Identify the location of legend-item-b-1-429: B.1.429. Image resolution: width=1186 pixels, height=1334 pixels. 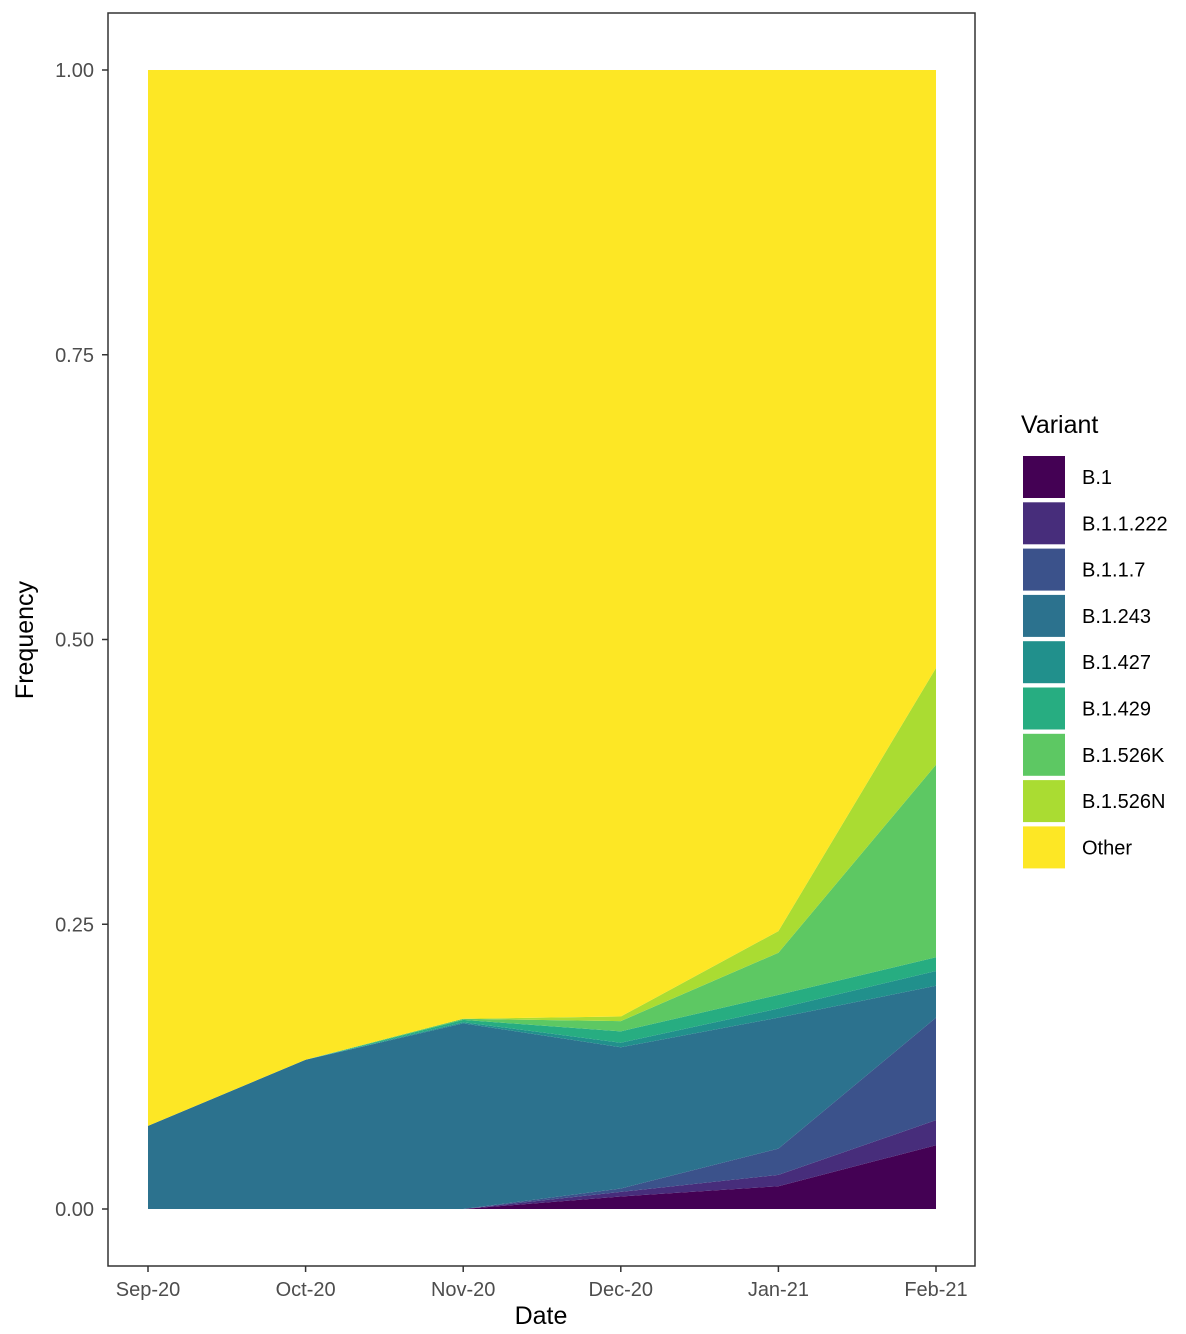
(1087, 708).